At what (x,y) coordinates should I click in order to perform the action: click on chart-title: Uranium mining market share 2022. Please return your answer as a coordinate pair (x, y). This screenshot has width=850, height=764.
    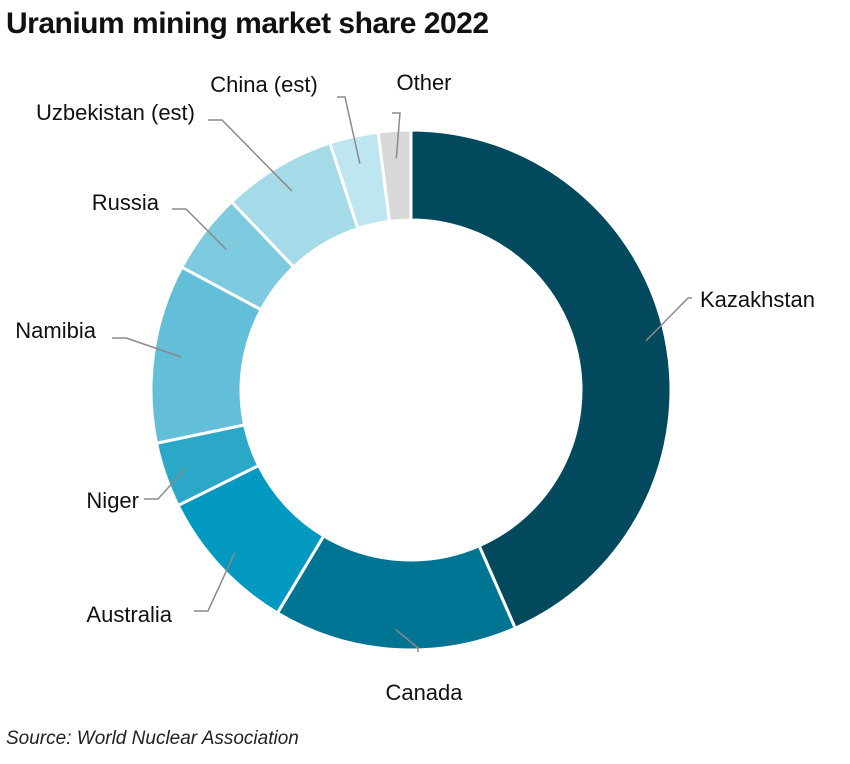
    Looking at the image, I should click on (247, 23).